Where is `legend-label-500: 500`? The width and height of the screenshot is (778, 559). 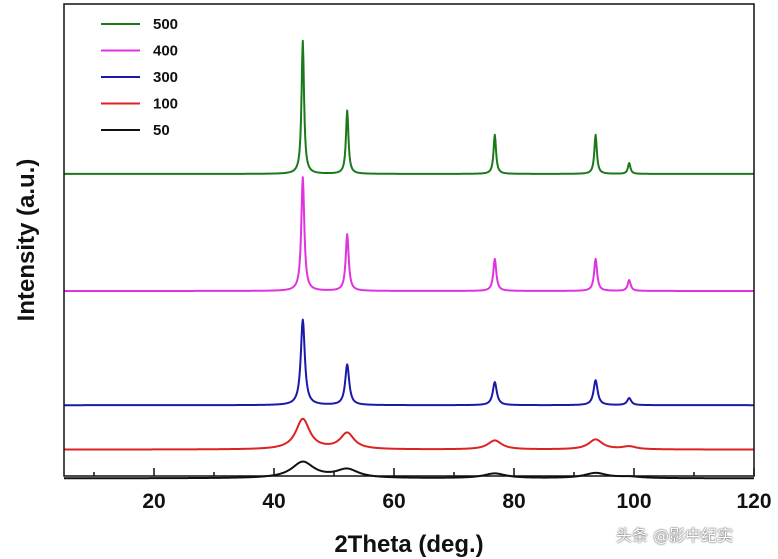 legend-label-500: 500 is located at coordinates (165, 24).